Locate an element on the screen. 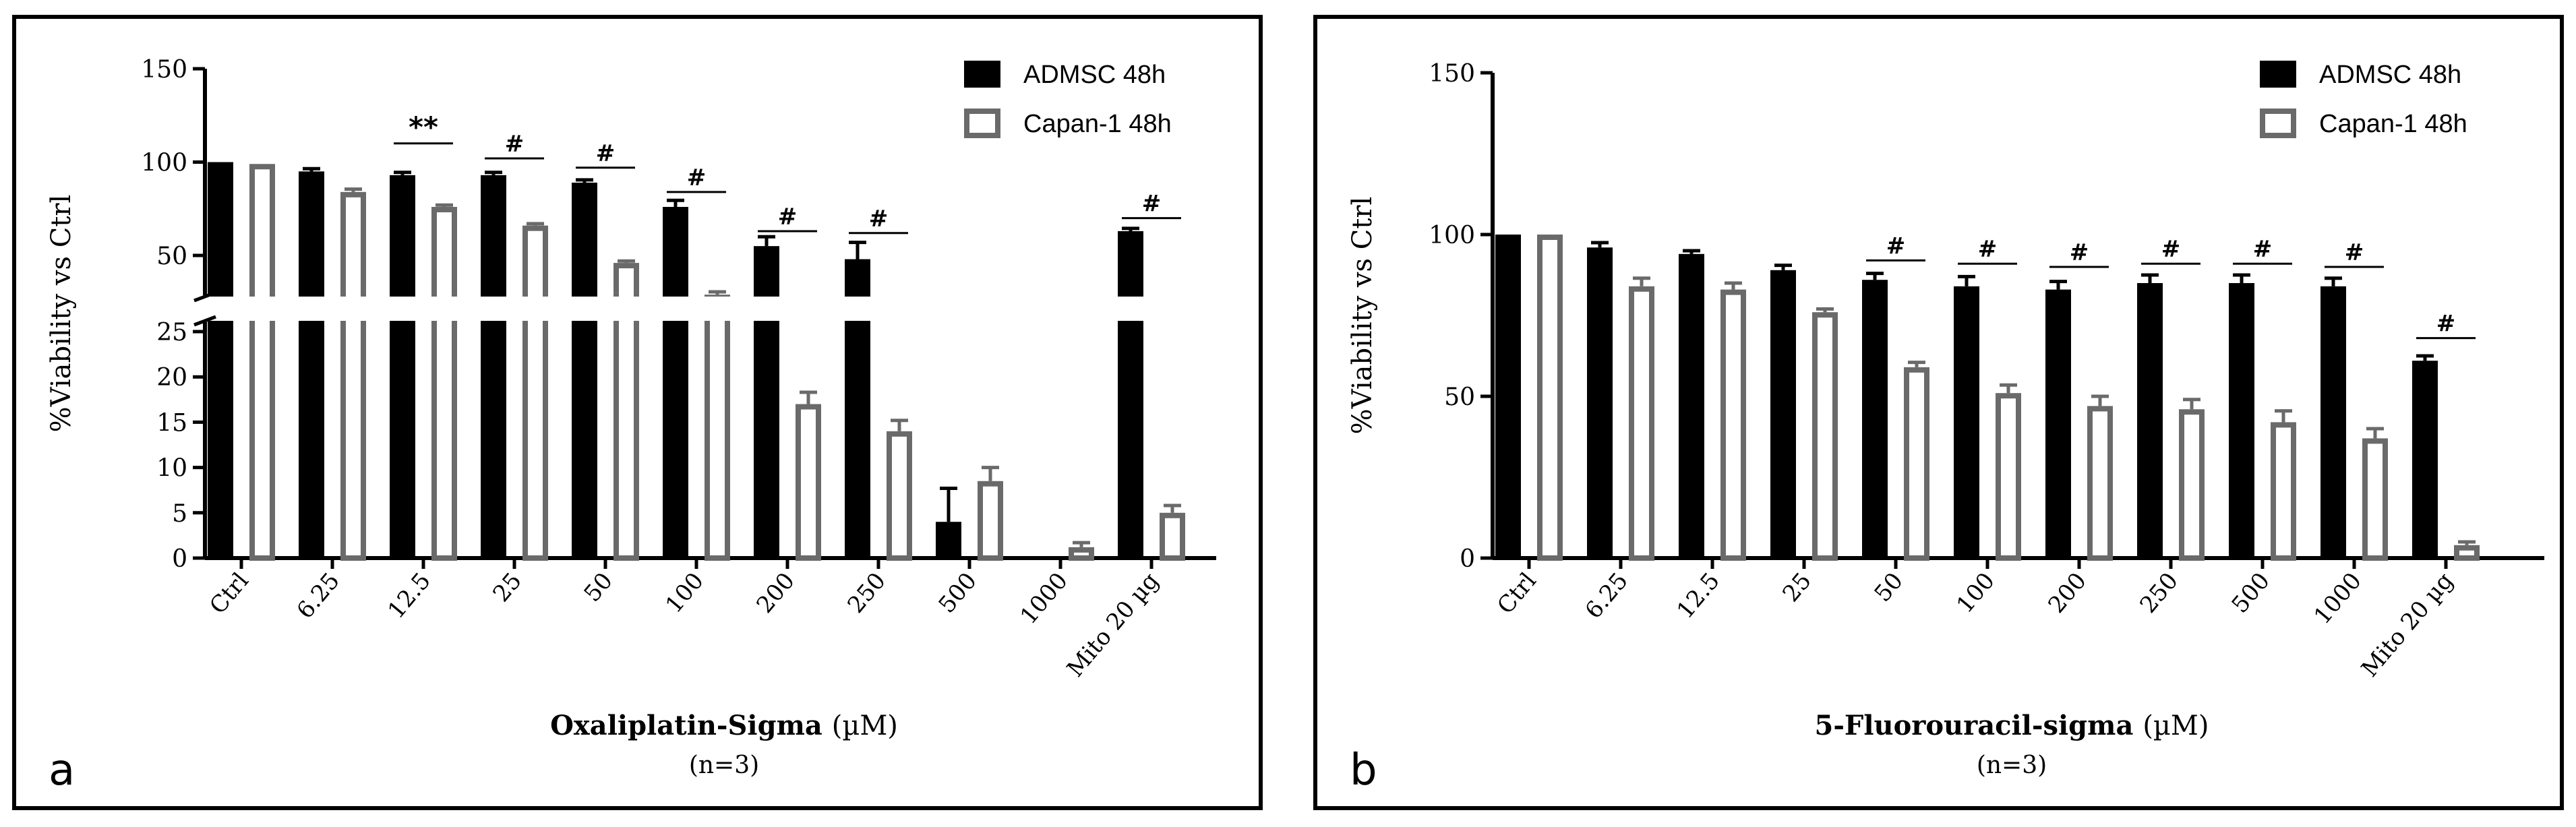 This screenshot has height=827, width=2576. x-axis-title-b: 5-Fluorouracil-sigma (µM) is located at coordinates (2011, 725).